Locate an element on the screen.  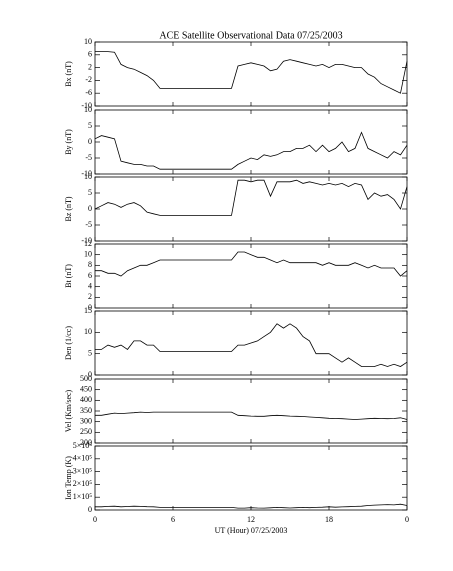
x-tick-label: 12 is located at coordinates (251, 519).